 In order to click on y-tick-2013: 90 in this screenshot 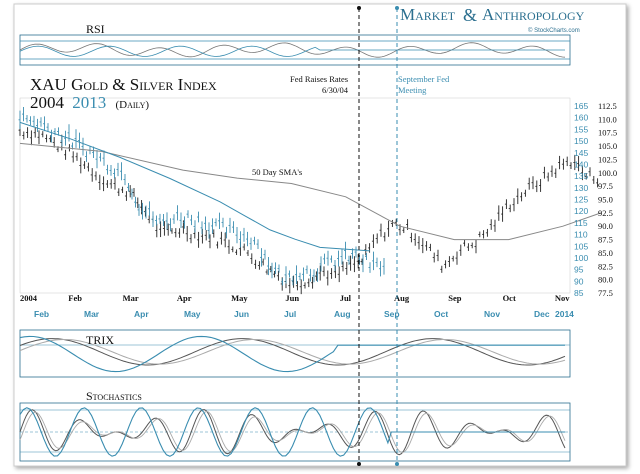, I will do `click(579, 281)`.